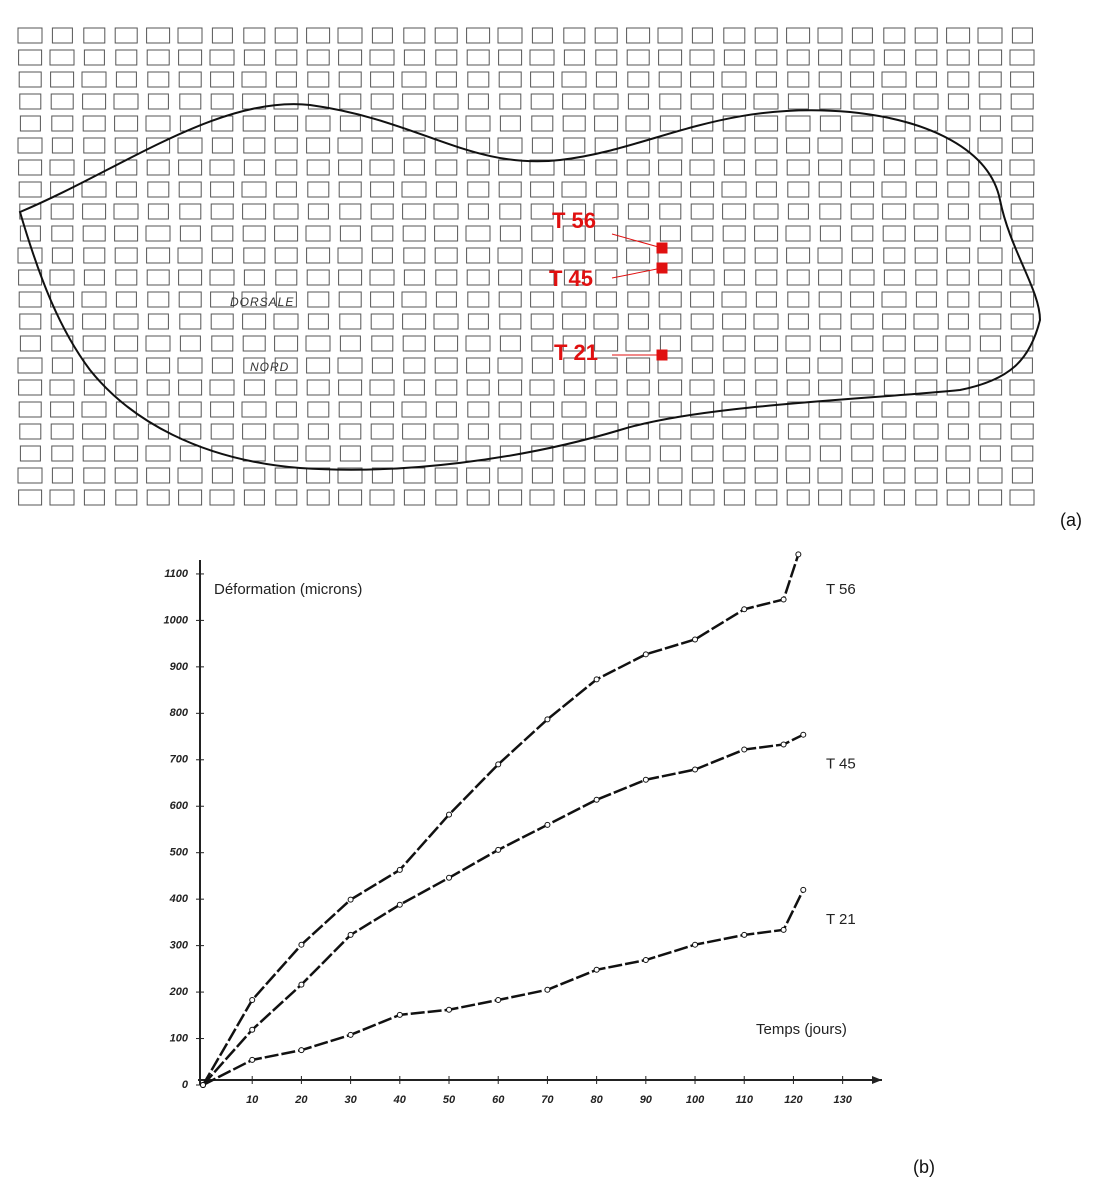  Describe the element at coordinates (179, 760) in the screenshot. I see `y-tick-label: 700` at that location.